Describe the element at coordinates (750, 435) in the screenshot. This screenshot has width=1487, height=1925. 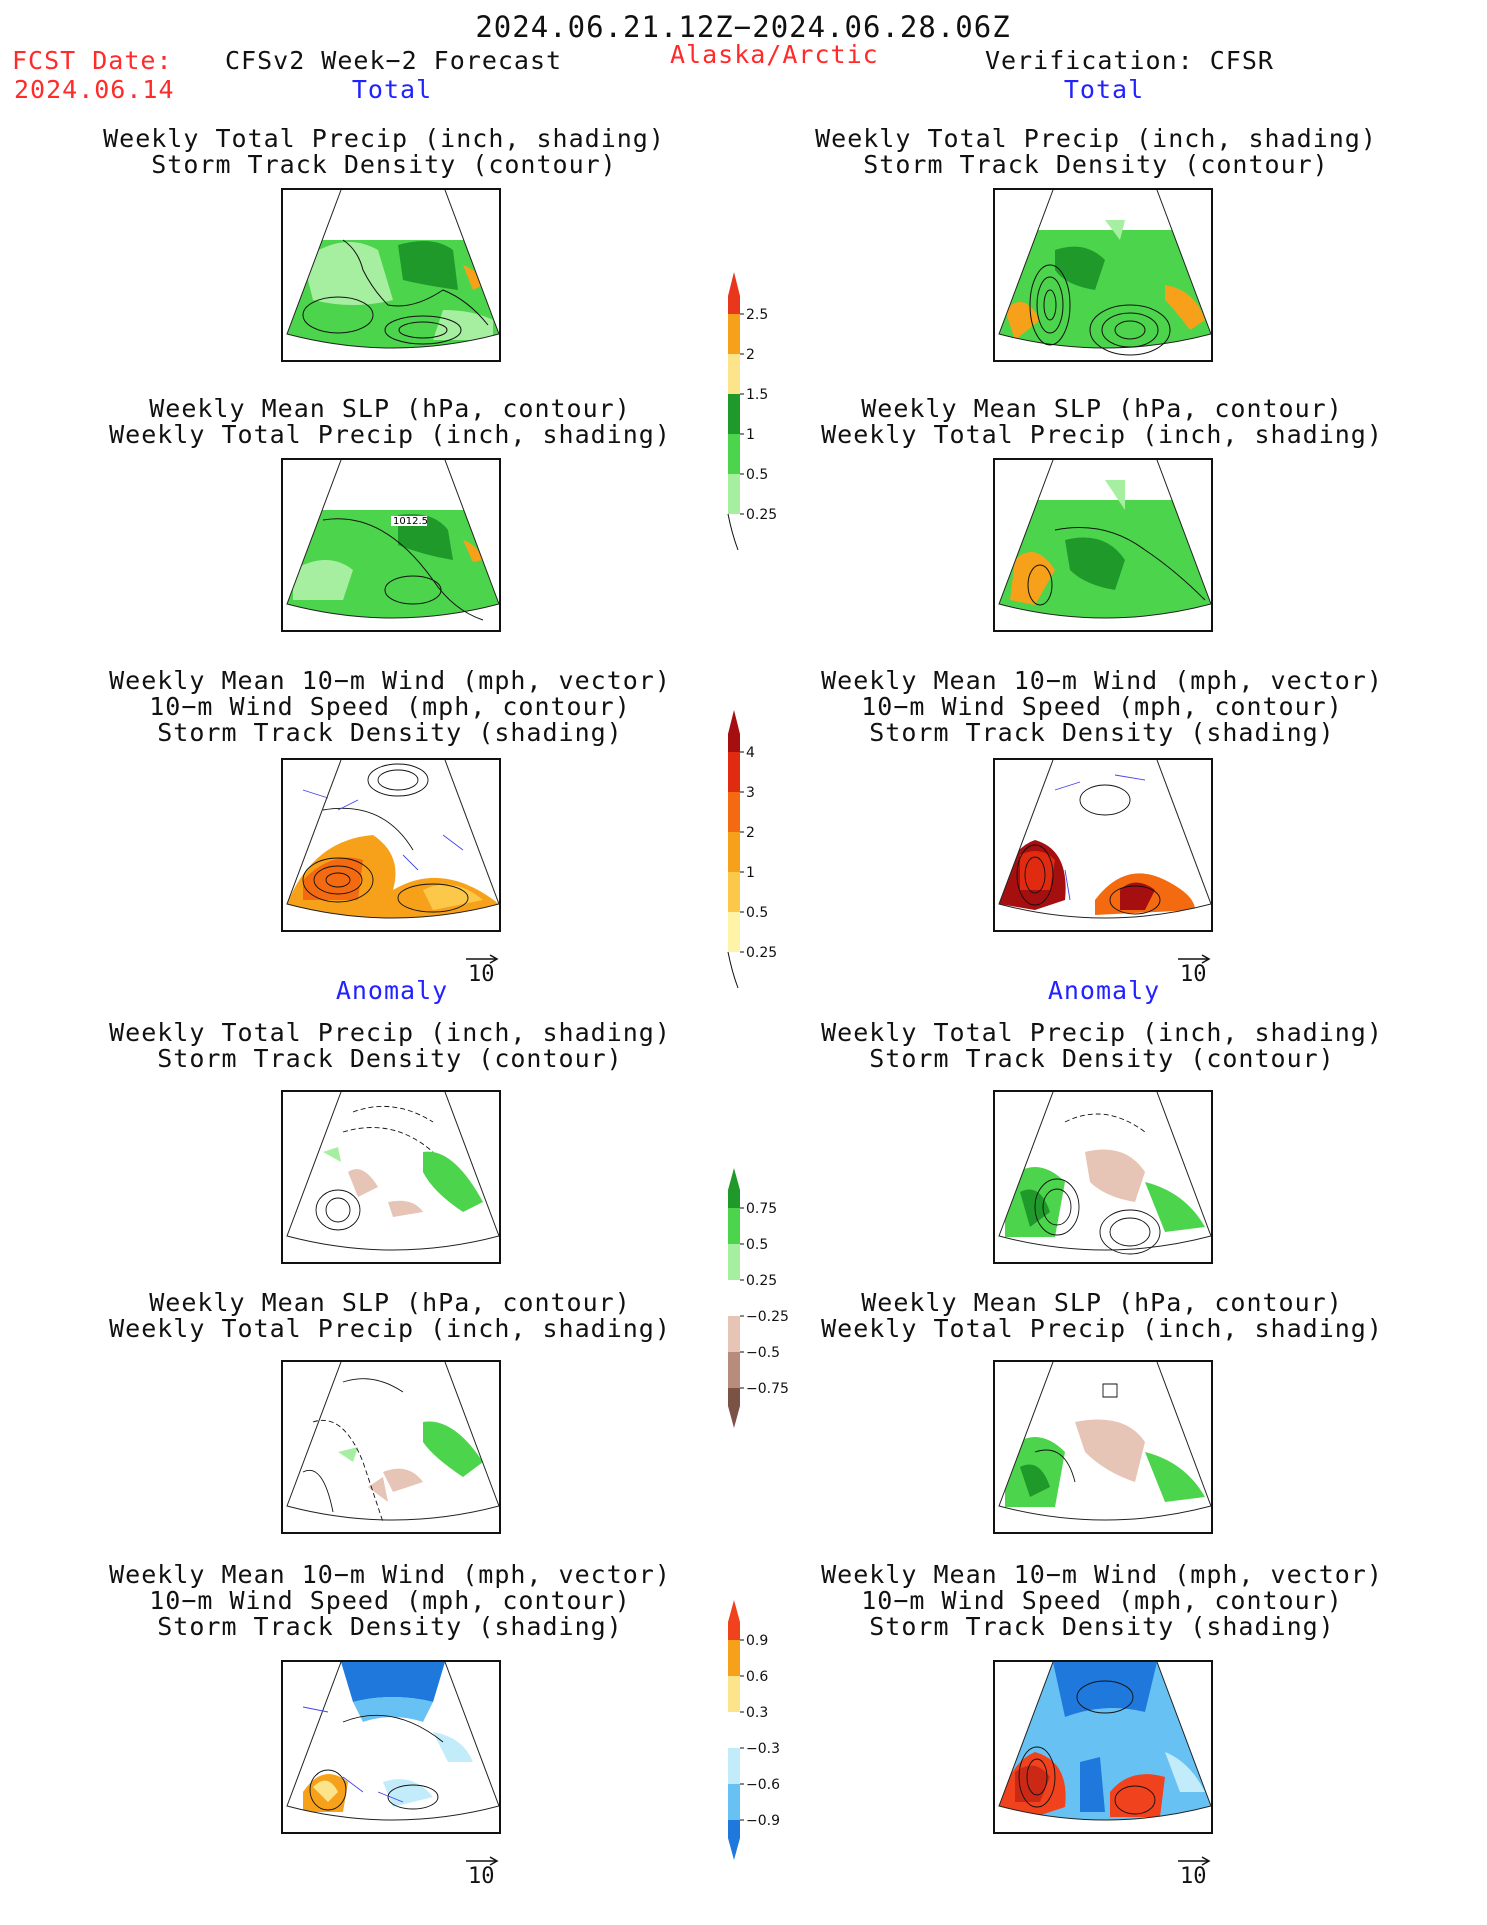
I see `colorbar-label: 1` at that location.